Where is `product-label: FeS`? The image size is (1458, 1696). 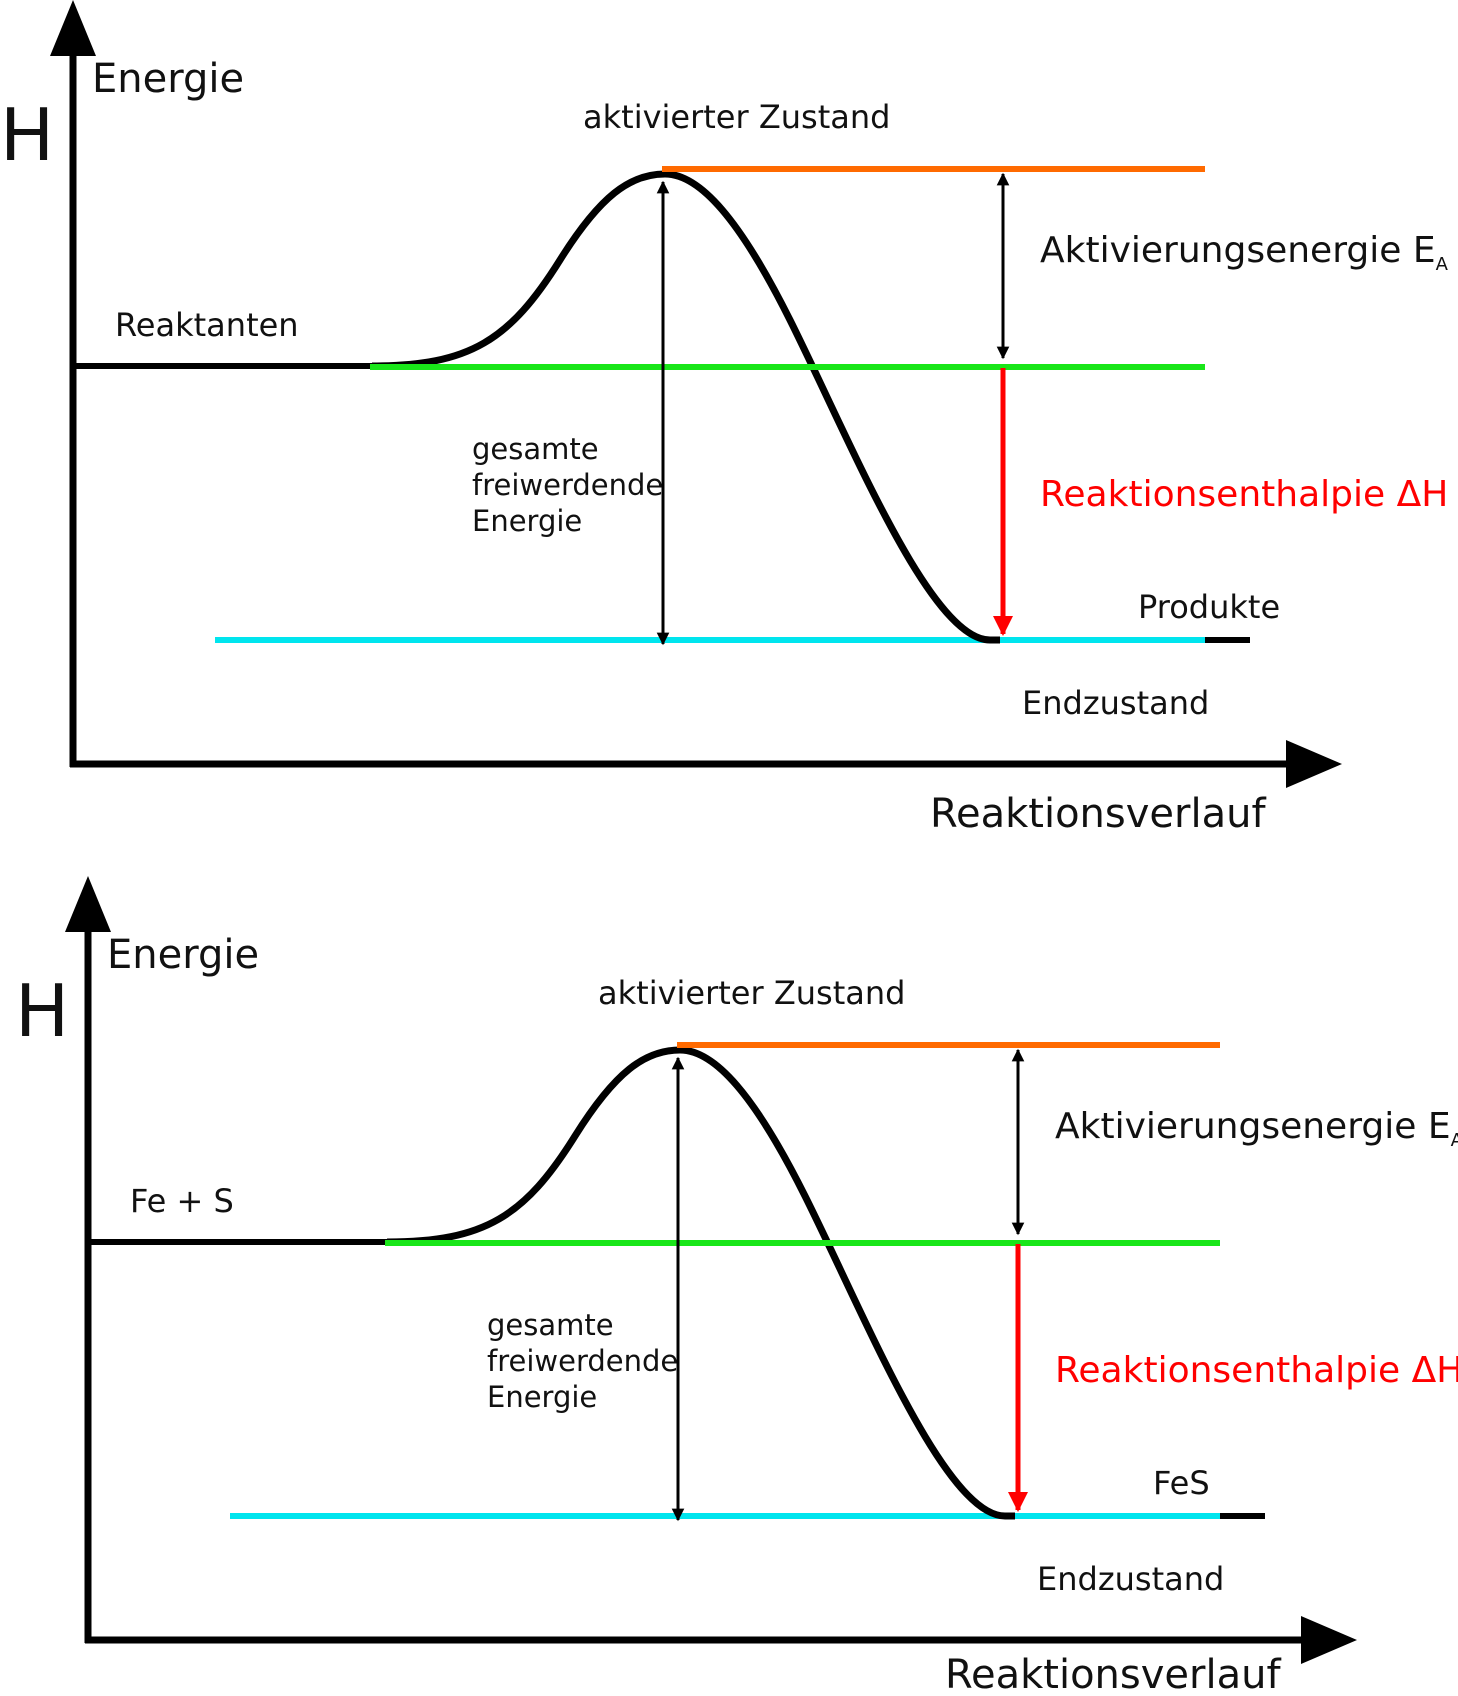
product-label: FeS is located at coordinates (1181, 1483).